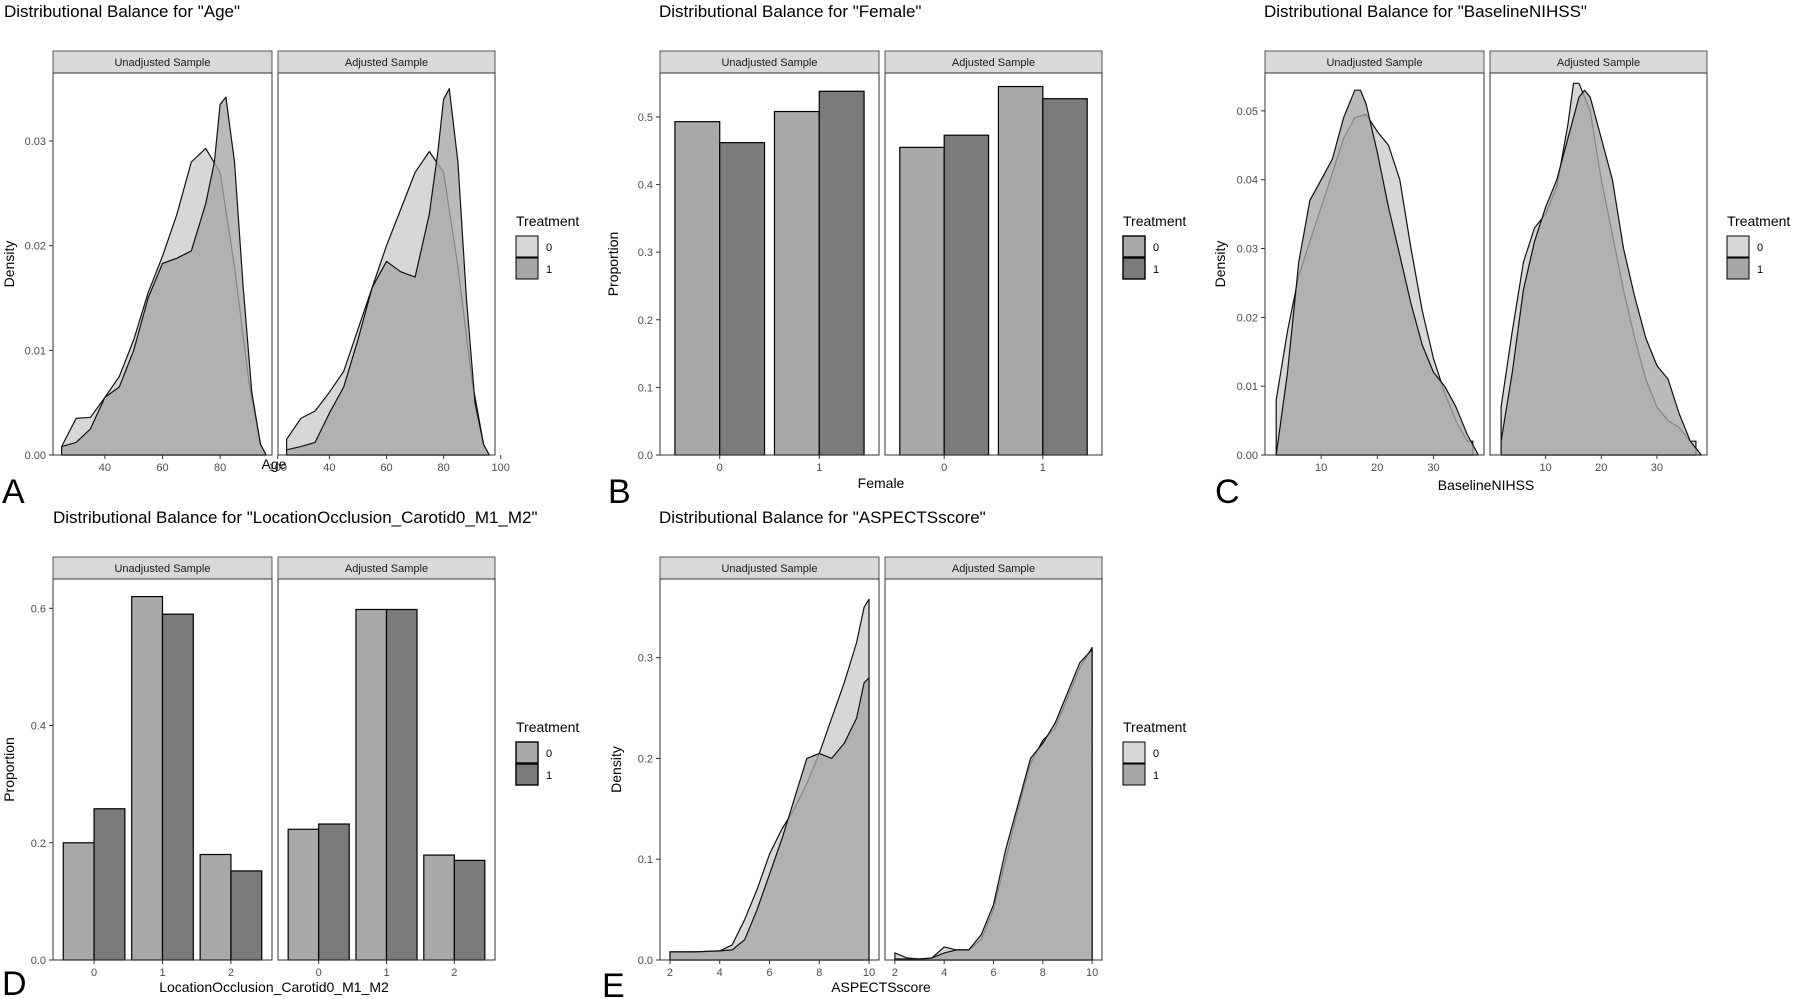 This screenshot has height=999, width=1800. I want to click on facet-panel: Adjusted Sample 0 1, so click(993, 262).